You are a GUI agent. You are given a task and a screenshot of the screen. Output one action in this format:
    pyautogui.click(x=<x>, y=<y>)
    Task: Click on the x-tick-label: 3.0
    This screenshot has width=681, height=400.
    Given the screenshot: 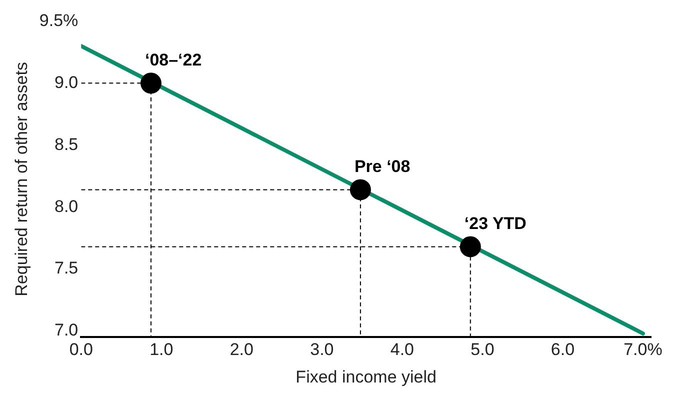 What is the action you would take?
    pyautogui.click(x=322, y=350)
    